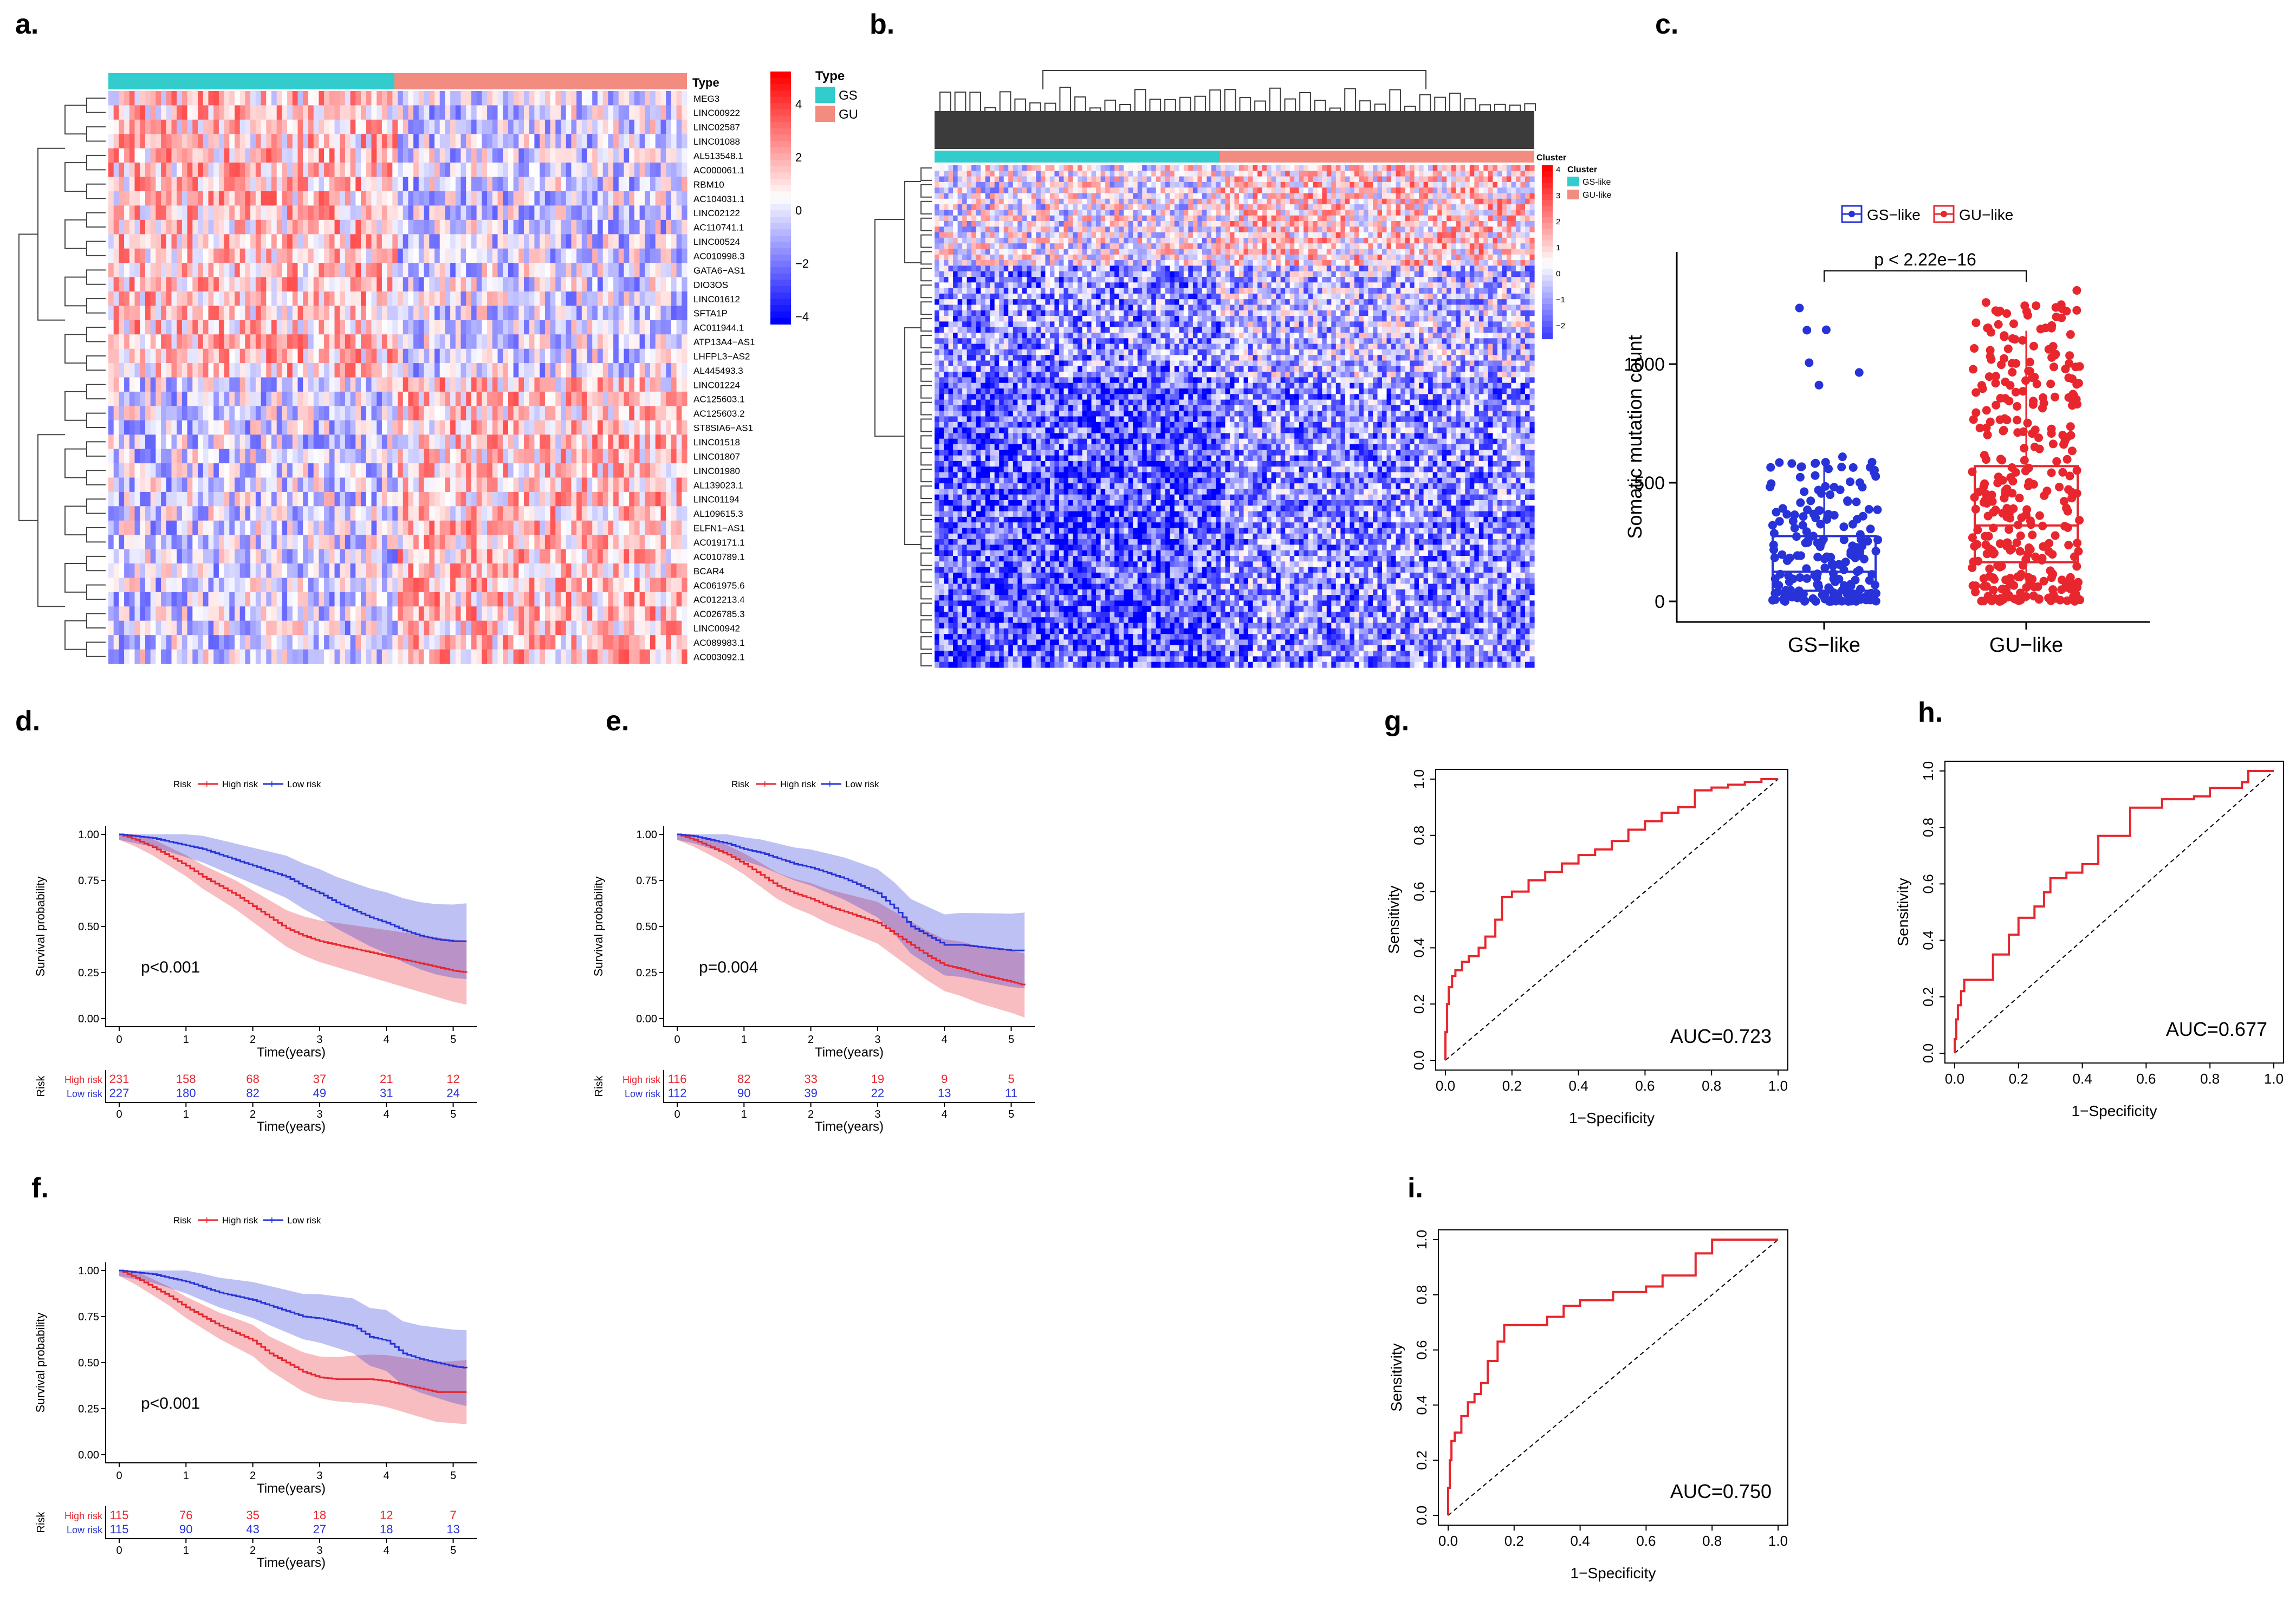  I want to click on color-scale-step, so click(780, 81).